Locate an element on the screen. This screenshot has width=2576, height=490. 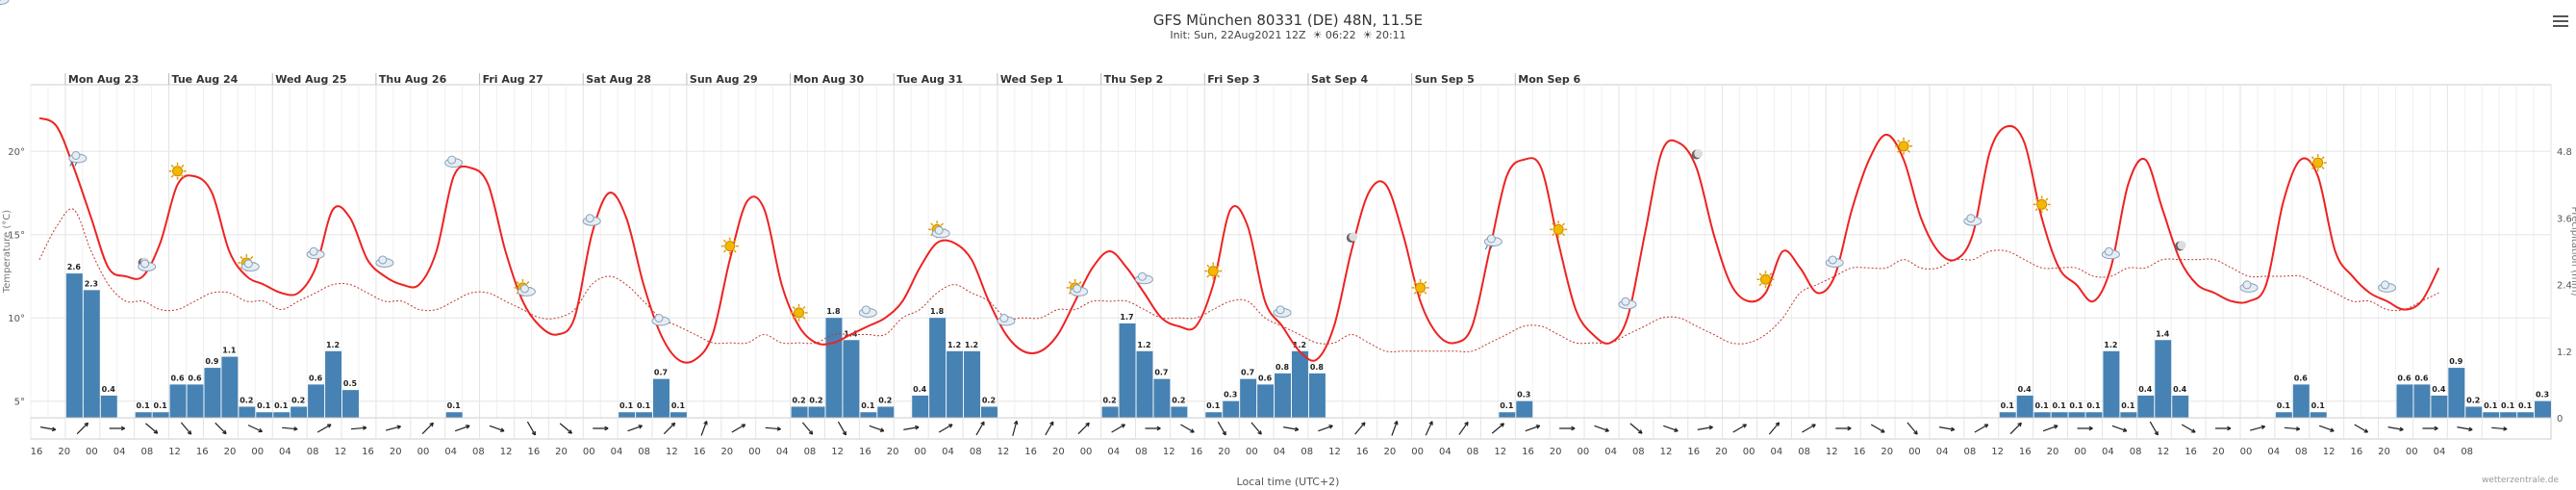
hour-label: 12 is located at coordinates (175, 452).